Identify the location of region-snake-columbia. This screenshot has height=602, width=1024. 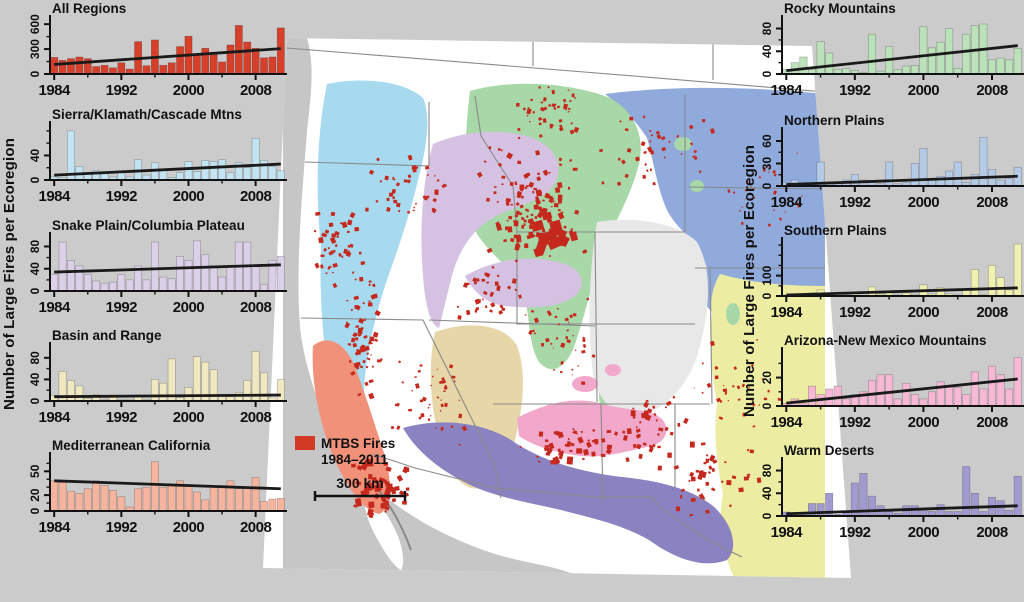
(490, 229).